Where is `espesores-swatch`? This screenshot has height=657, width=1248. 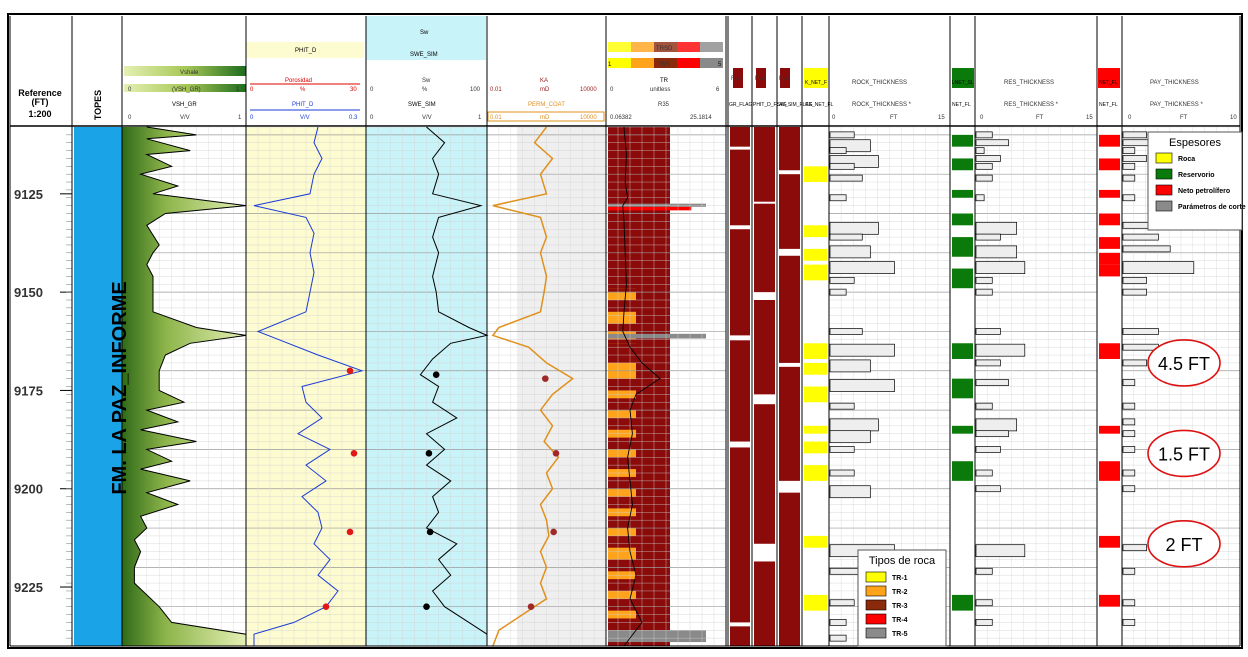
espesores-swatch is located at coordinates (1164, 158).